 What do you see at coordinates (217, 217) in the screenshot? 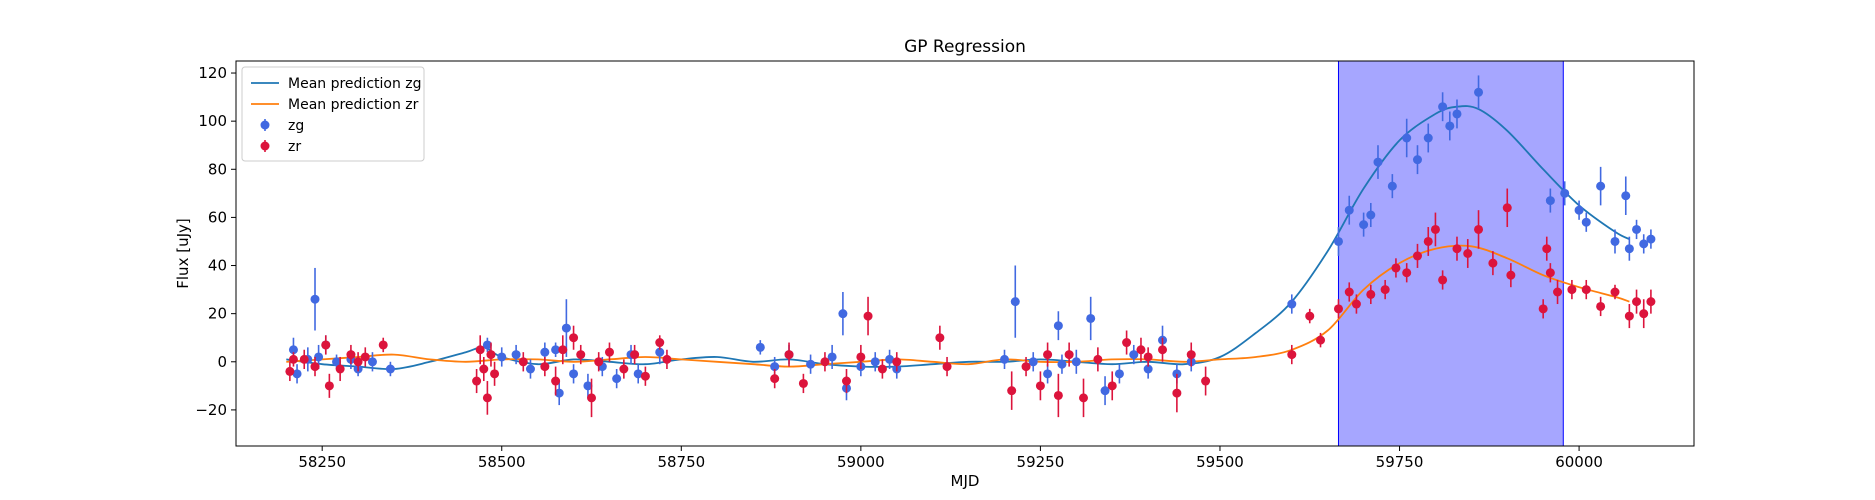
I see `y-tick-label: 60` at bounding box center [217, 217].